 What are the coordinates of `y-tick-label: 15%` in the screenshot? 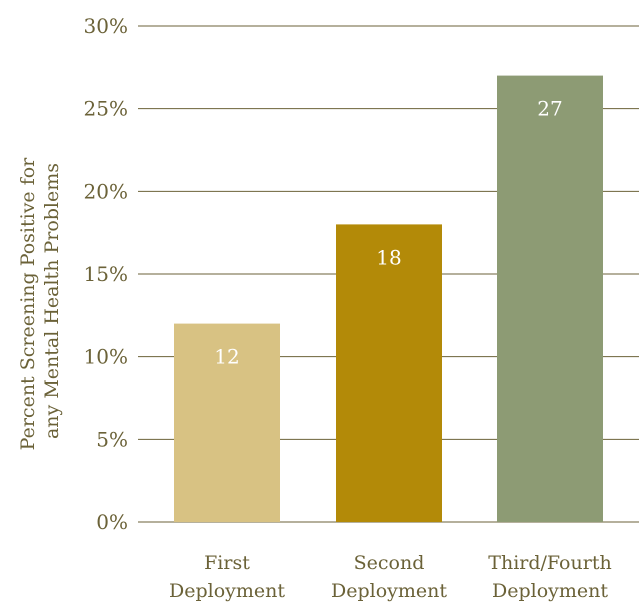 It's located at (106, 274).